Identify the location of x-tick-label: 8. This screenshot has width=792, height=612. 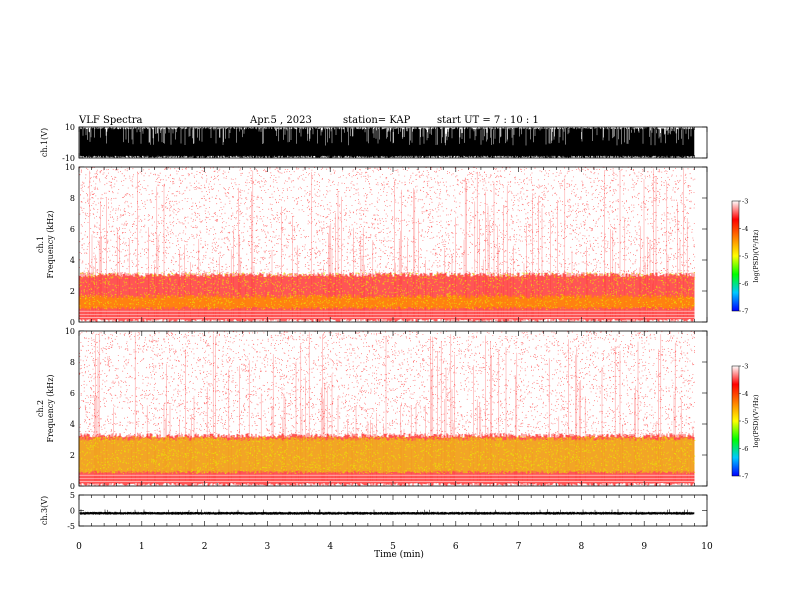
(582, 547).